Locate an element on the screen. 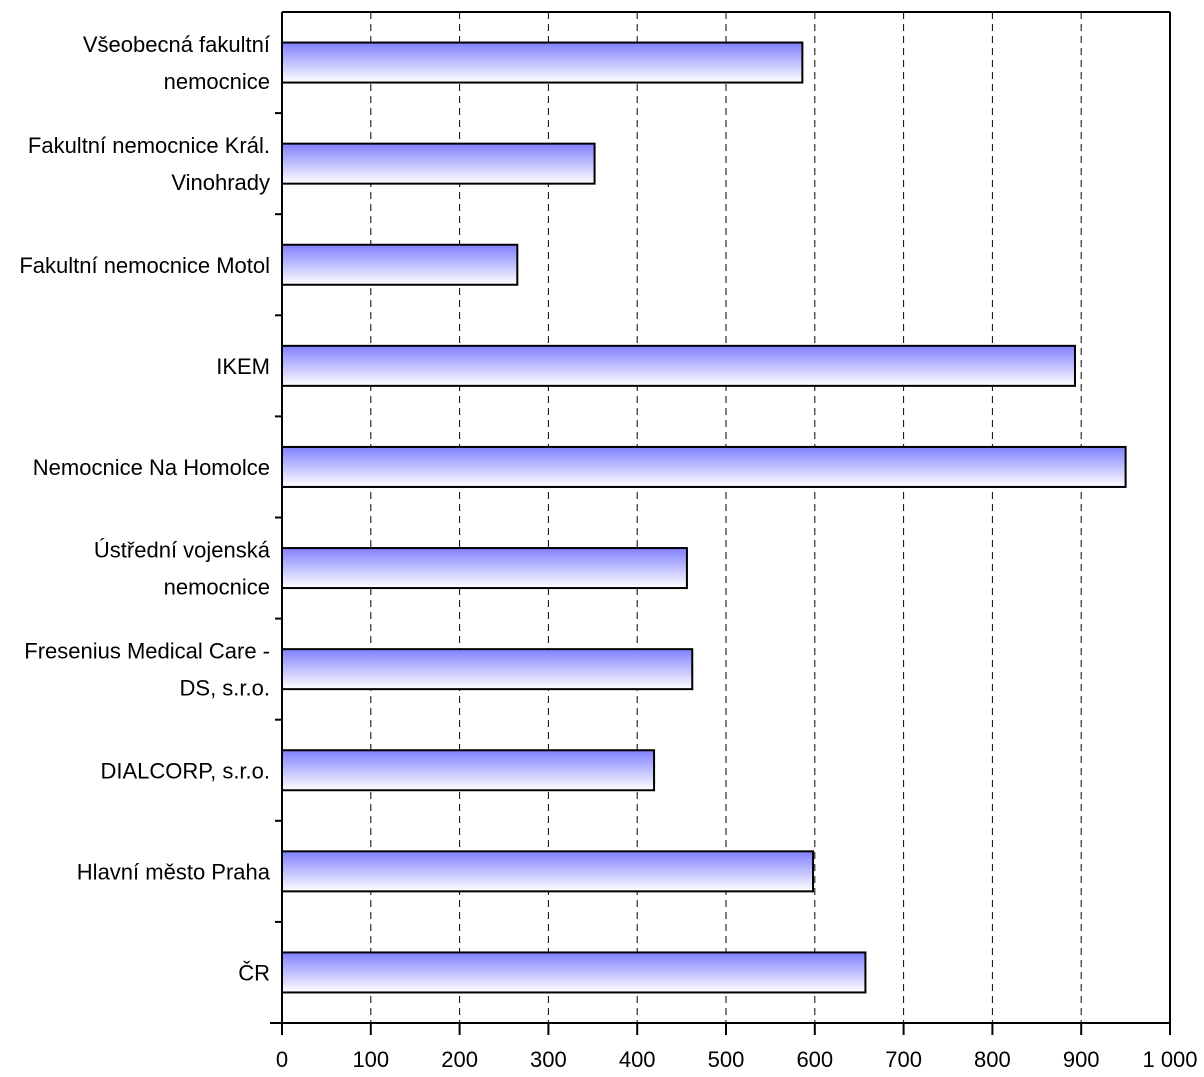  category-label-line: IKEM is located at coordinates (243, 366).